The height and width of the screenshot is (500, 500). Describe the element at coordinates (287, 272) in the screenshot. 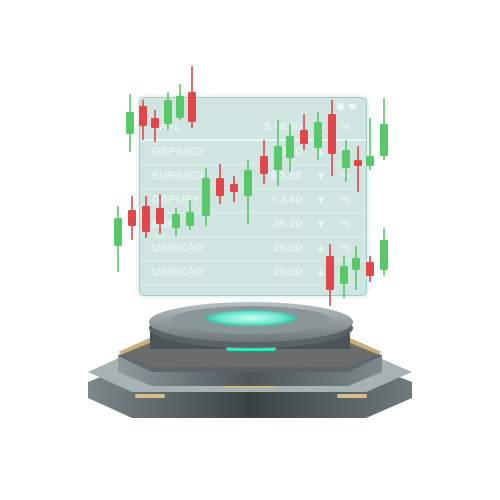

I see `ticker-value: 20.00` at that location.